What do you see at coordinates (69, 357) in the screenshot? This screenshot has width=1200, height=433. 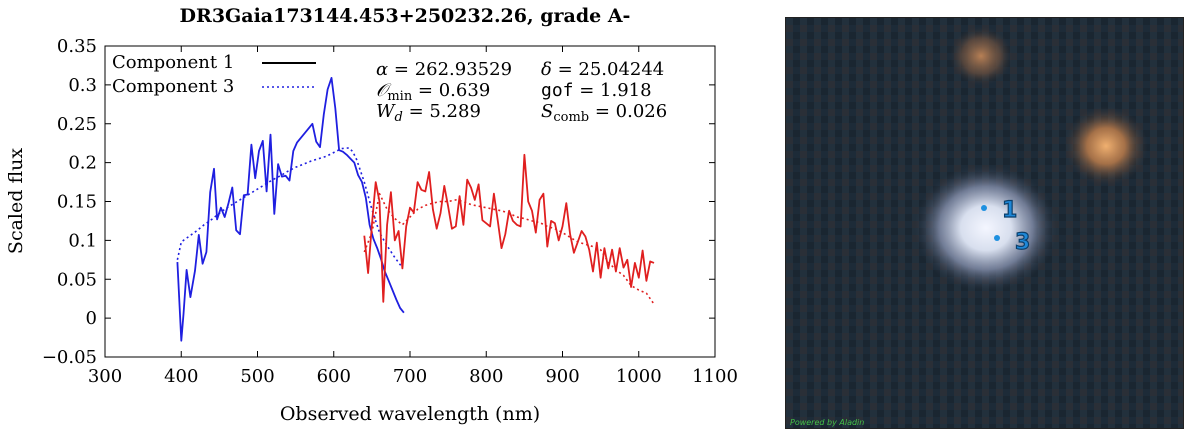 I see `y-tick-label: −0.05` at bounding box center [69, 357].